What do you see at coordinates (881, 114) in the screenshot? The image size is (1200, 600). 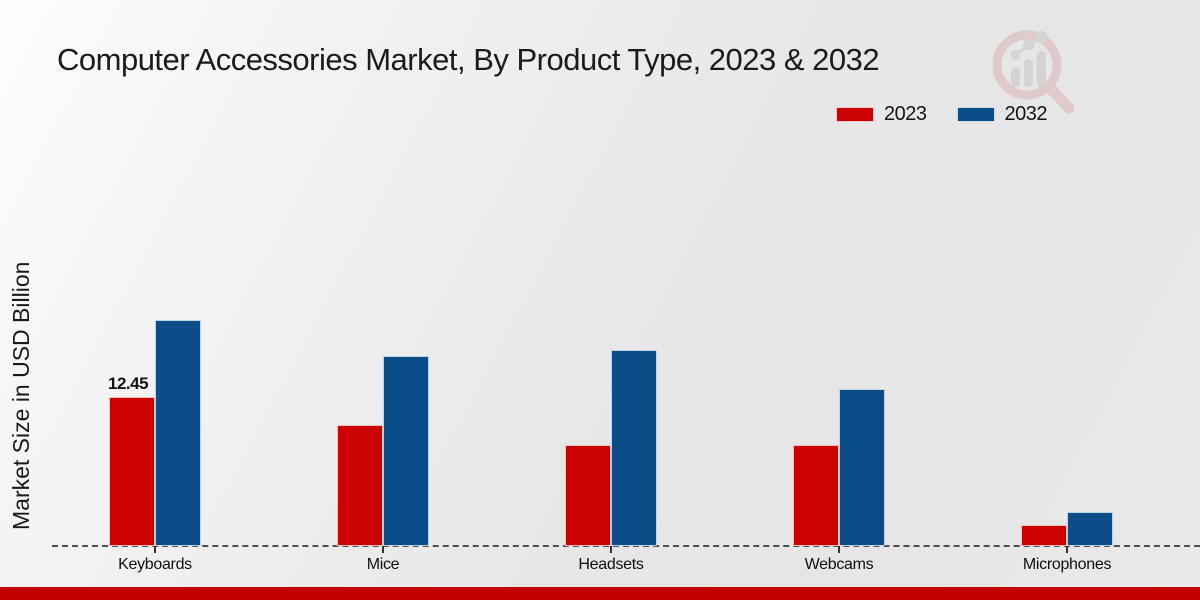 I see `legend-item-2023: 2023` at bounding box center [881, 114].